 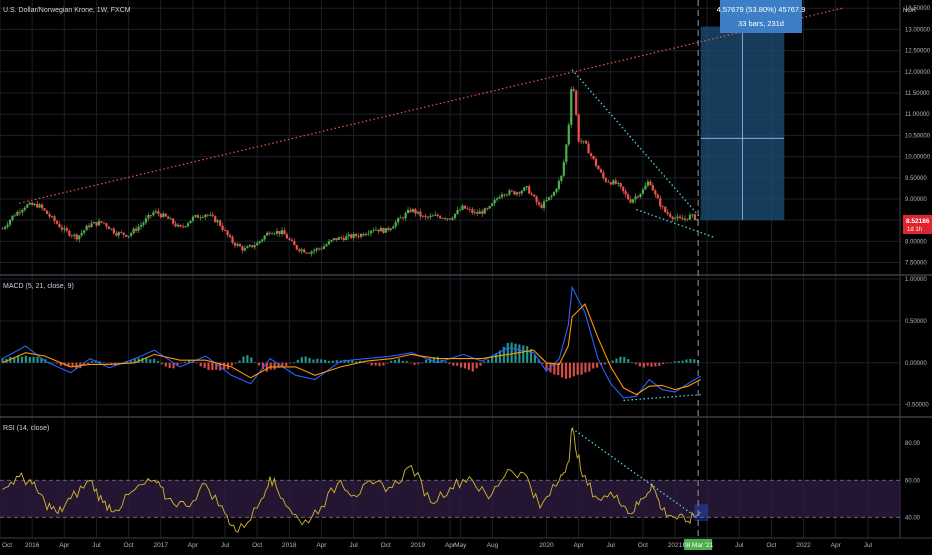 I want to click on currency-badge: NOK, so click(x=909, y=11).